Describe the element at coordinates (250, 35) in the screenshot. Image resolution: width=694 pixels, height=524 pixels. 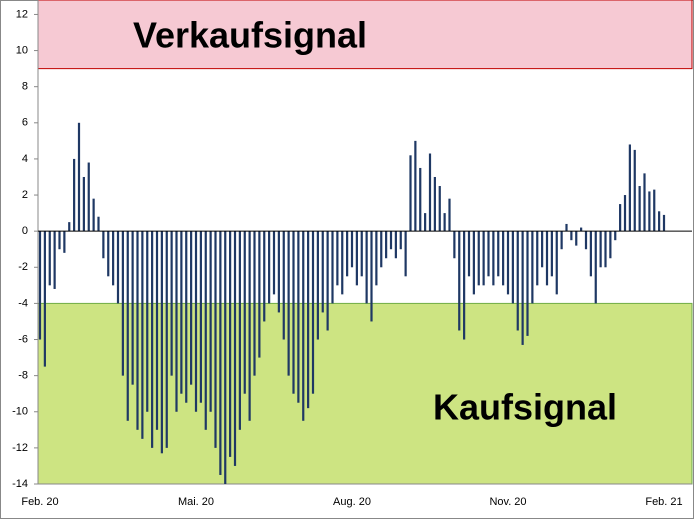
I see `band-label: Verkaufsignal` at that location.